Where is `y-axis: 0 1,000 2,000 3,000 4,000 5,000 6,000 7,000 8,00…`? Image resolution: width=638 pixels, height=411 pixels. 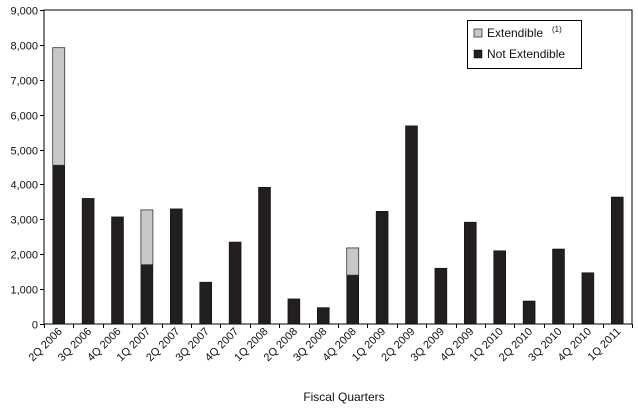
y-axis: 0 1,000 2,000 3,000 4,000 5,000 6,000 7,000 8,00… is located at coordinates (27, 169).